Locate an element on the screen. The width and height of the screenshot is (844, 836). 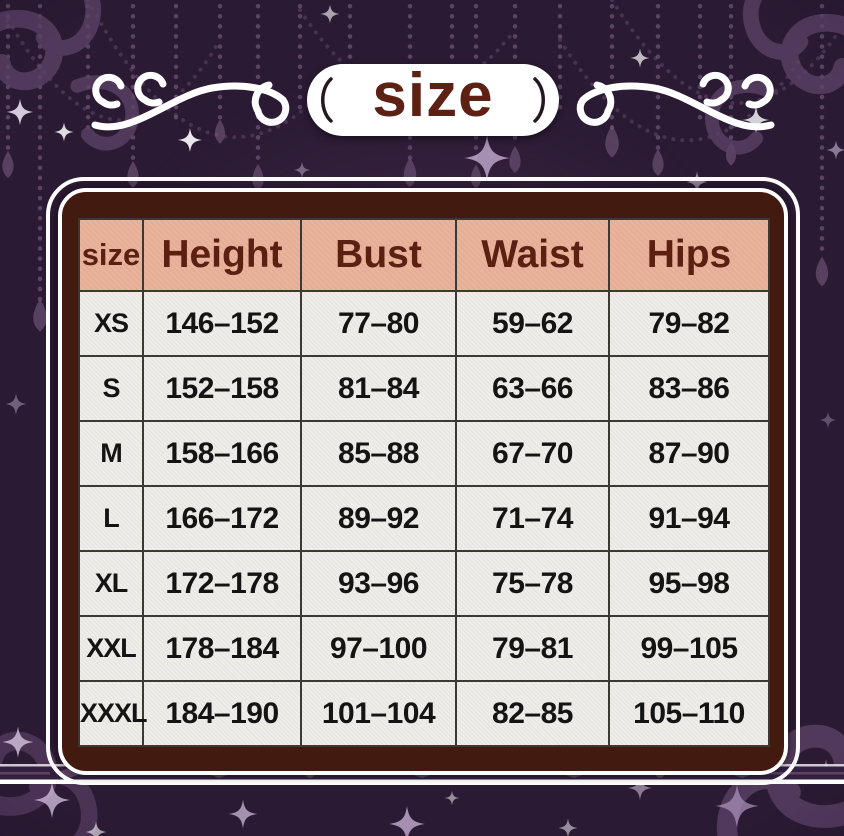
measurement-cell: 85–88 is located at coordinates (378, 453).